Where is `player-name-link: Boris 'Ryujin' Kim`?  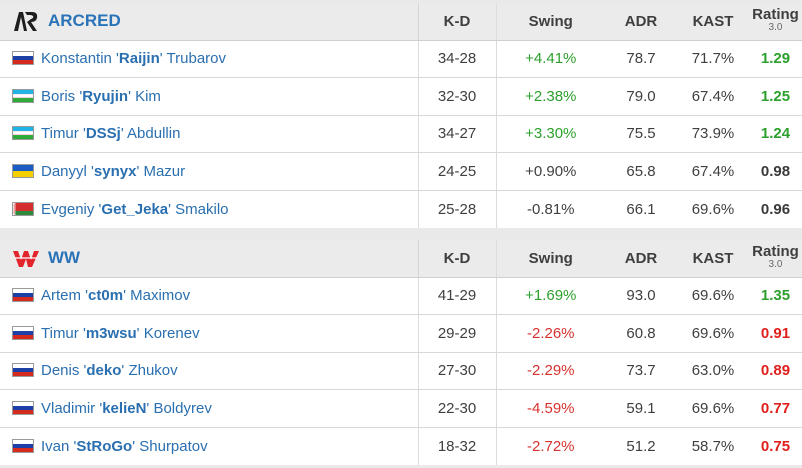
player-name-link: Boris 'Ryujin' Kim is located at coordinates (101, 96).